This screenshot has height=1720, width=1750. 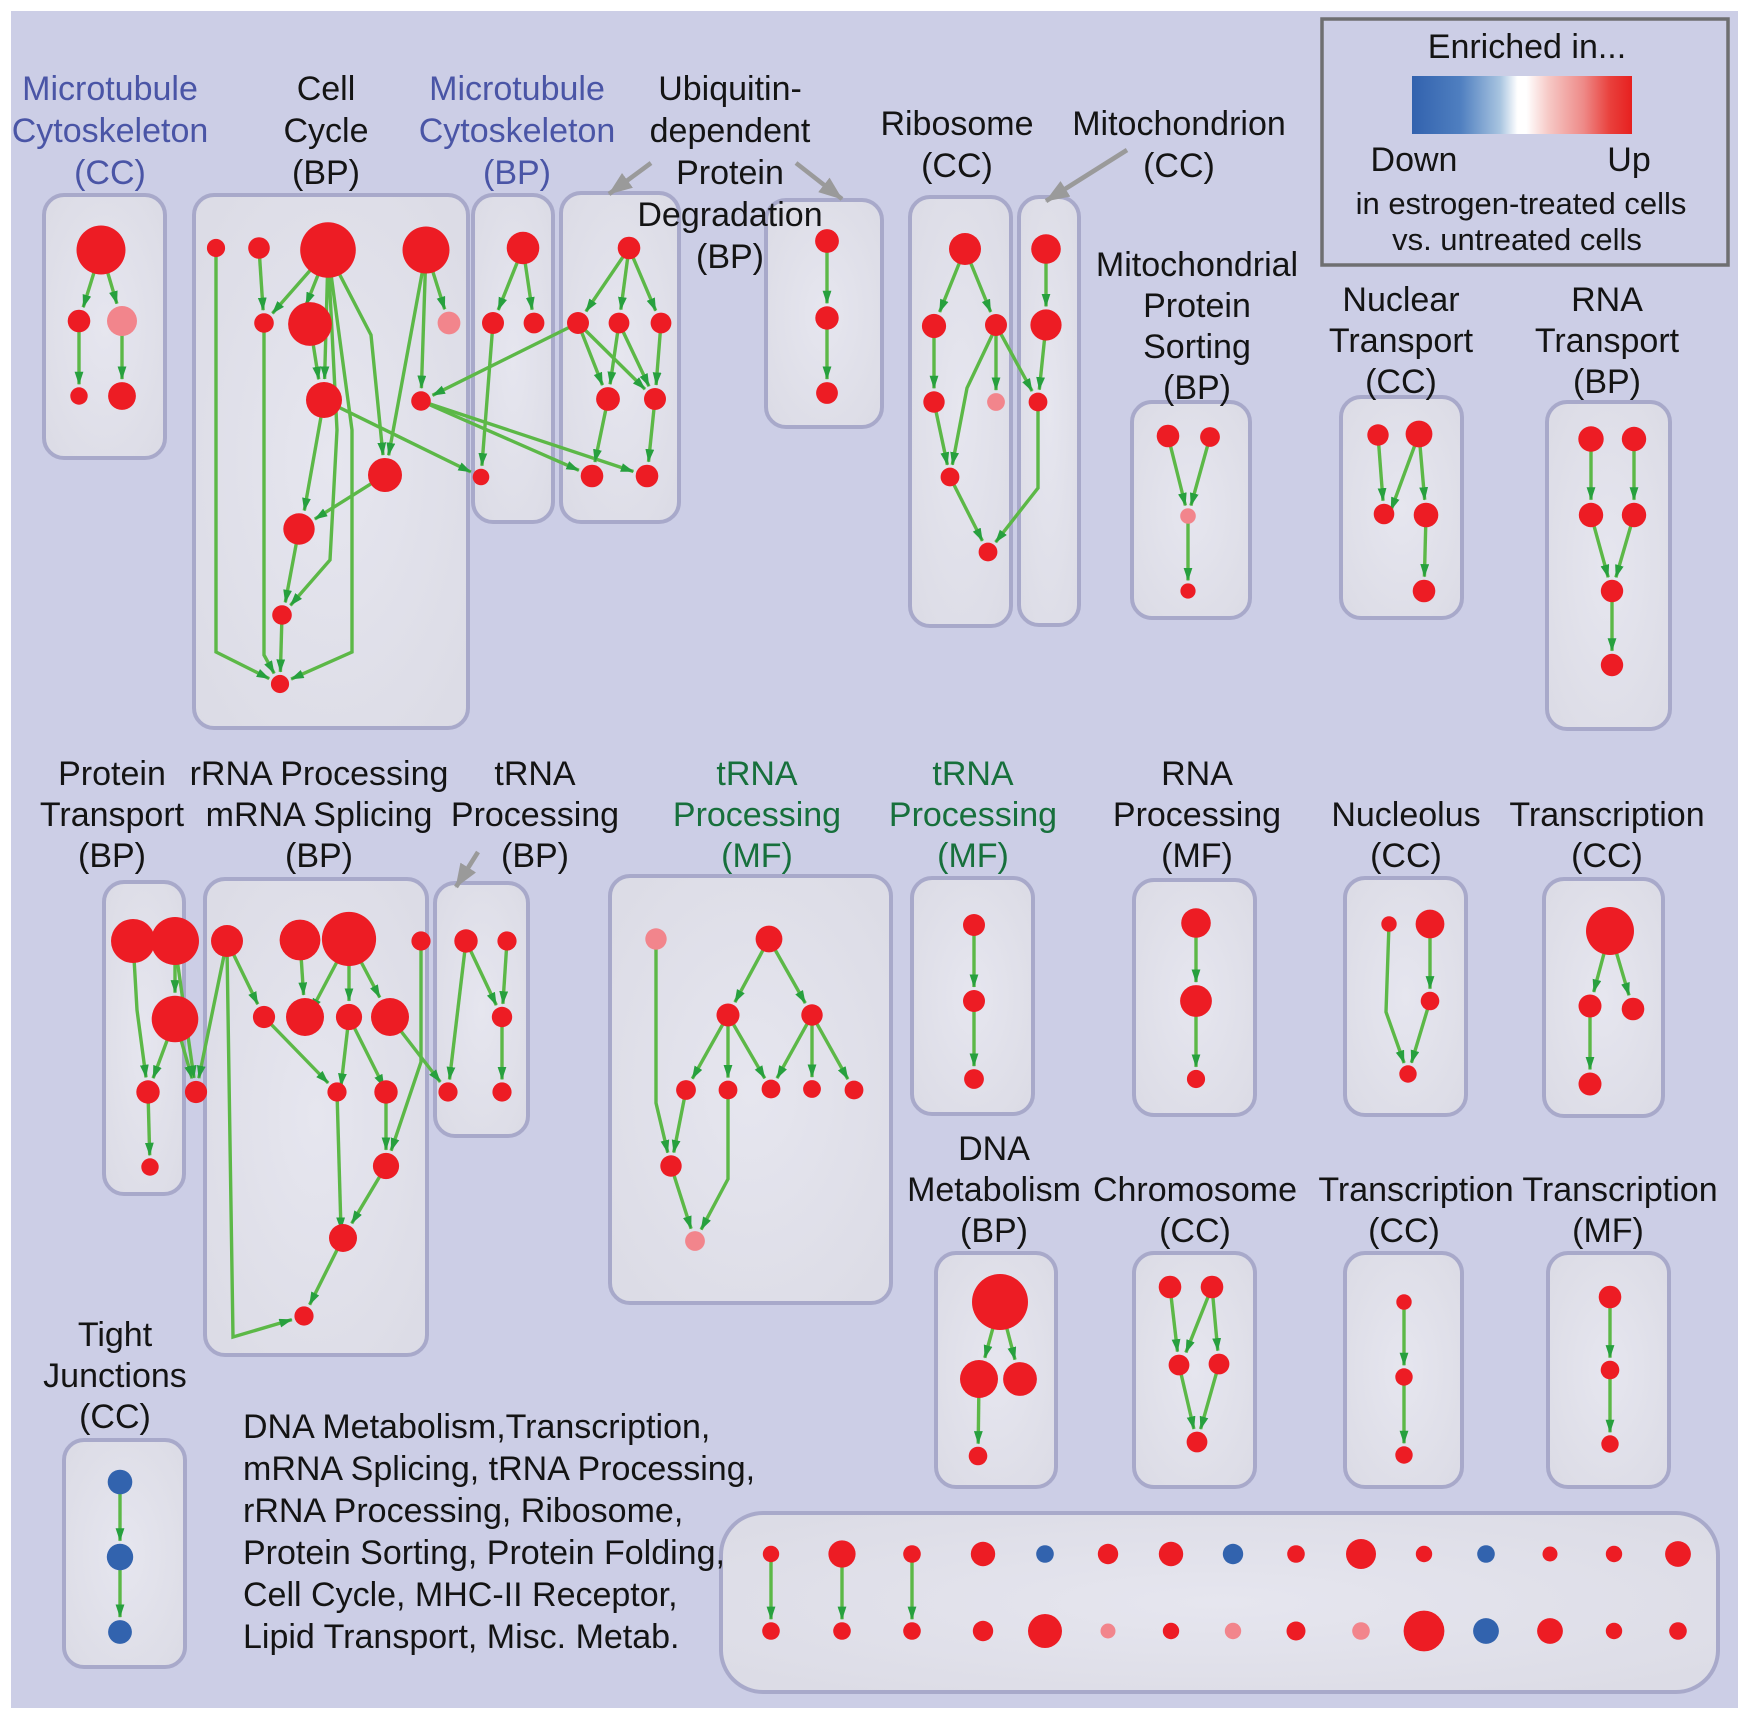 I want to click on svg-text: mRNA Splicing, so click(x=319, y=815).